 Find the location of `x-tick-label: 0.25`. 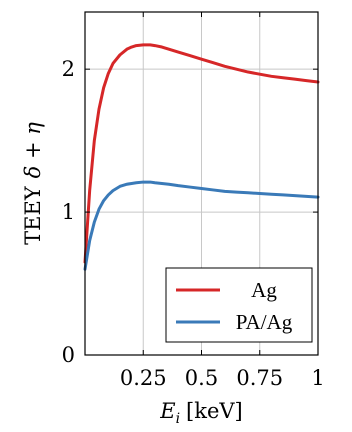

x-tick-label: 0.25 is located at coordinates (143, 378).